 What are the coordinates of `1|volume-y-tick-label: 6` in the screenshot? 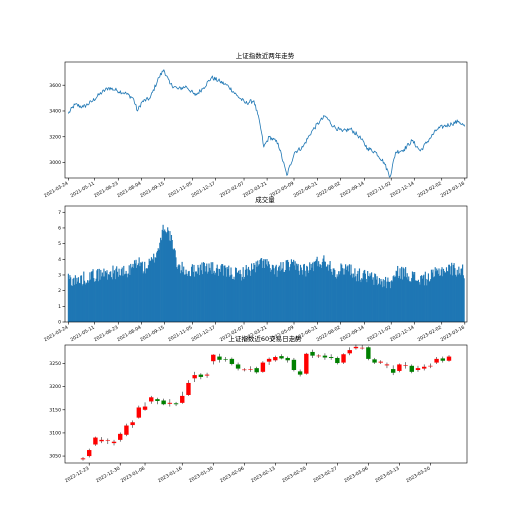 It's located at (59, 229).